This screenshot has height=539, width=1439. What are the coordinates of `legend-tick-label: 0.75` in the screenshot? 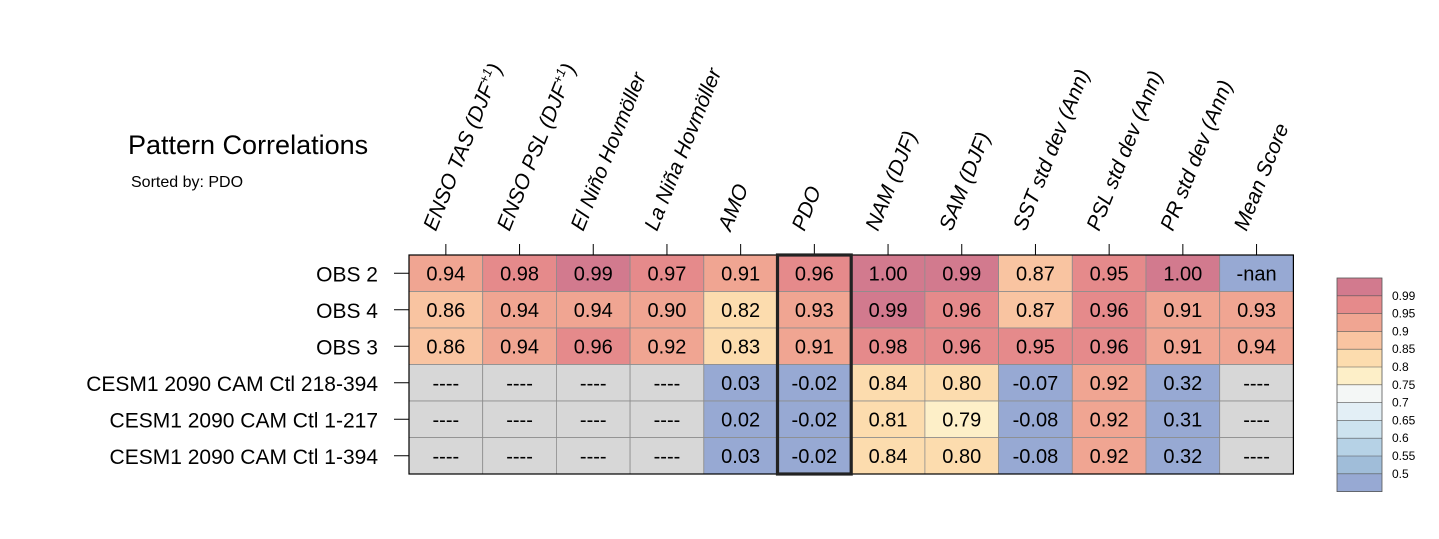 It's located at (1404, 385).